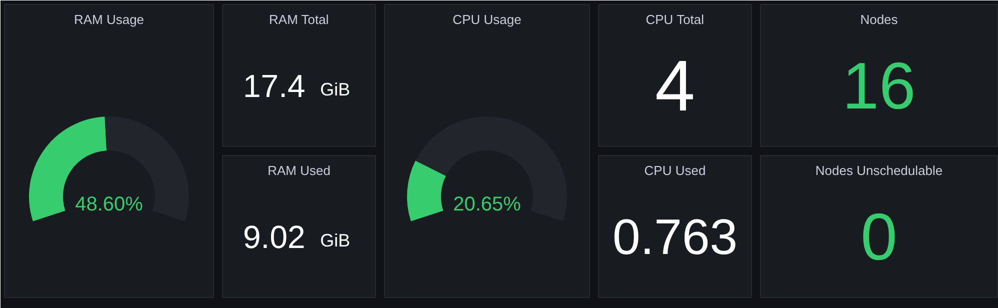  I want to click on text: 48.60%, so click(109, 205).